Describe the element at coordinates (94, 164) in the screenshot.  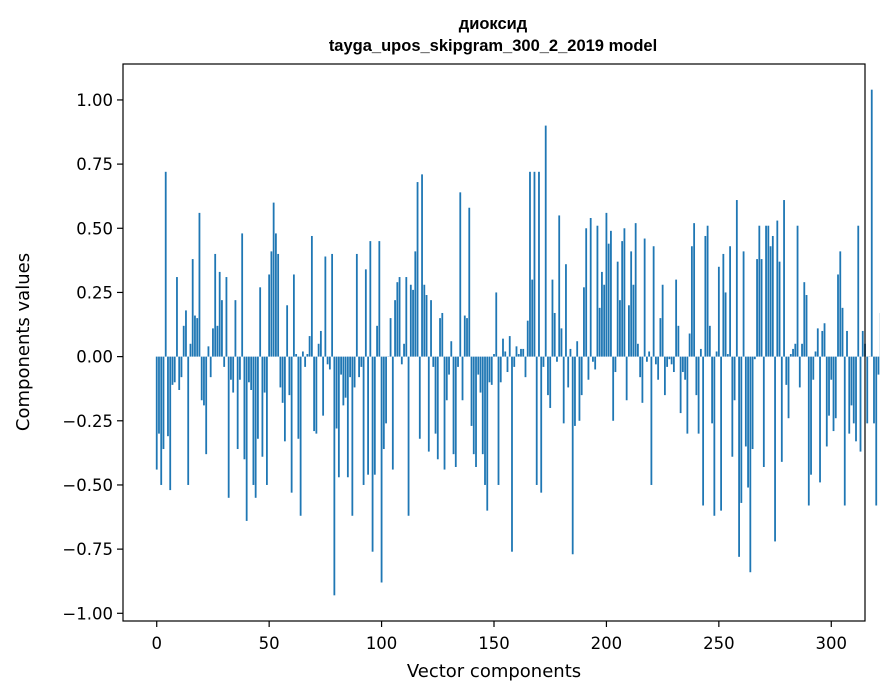
I see `y-tick-label: 0.75` at that location.